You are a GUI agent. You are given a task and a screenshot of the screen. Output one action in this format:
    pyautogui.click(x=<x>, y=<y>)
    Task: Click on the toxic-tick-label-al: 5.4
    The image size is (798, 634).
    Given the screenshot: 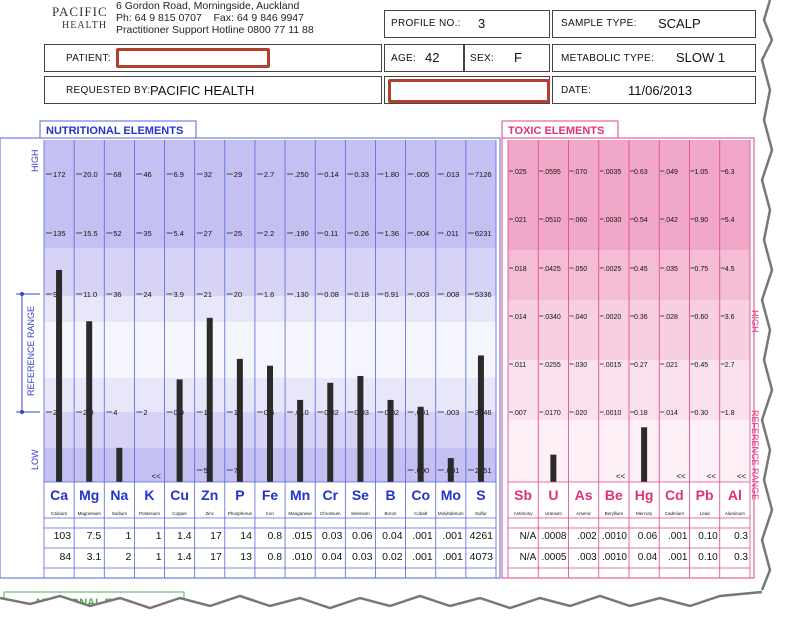 What is the action you would take?
    pyautogui.click(x=730, y=220)
    